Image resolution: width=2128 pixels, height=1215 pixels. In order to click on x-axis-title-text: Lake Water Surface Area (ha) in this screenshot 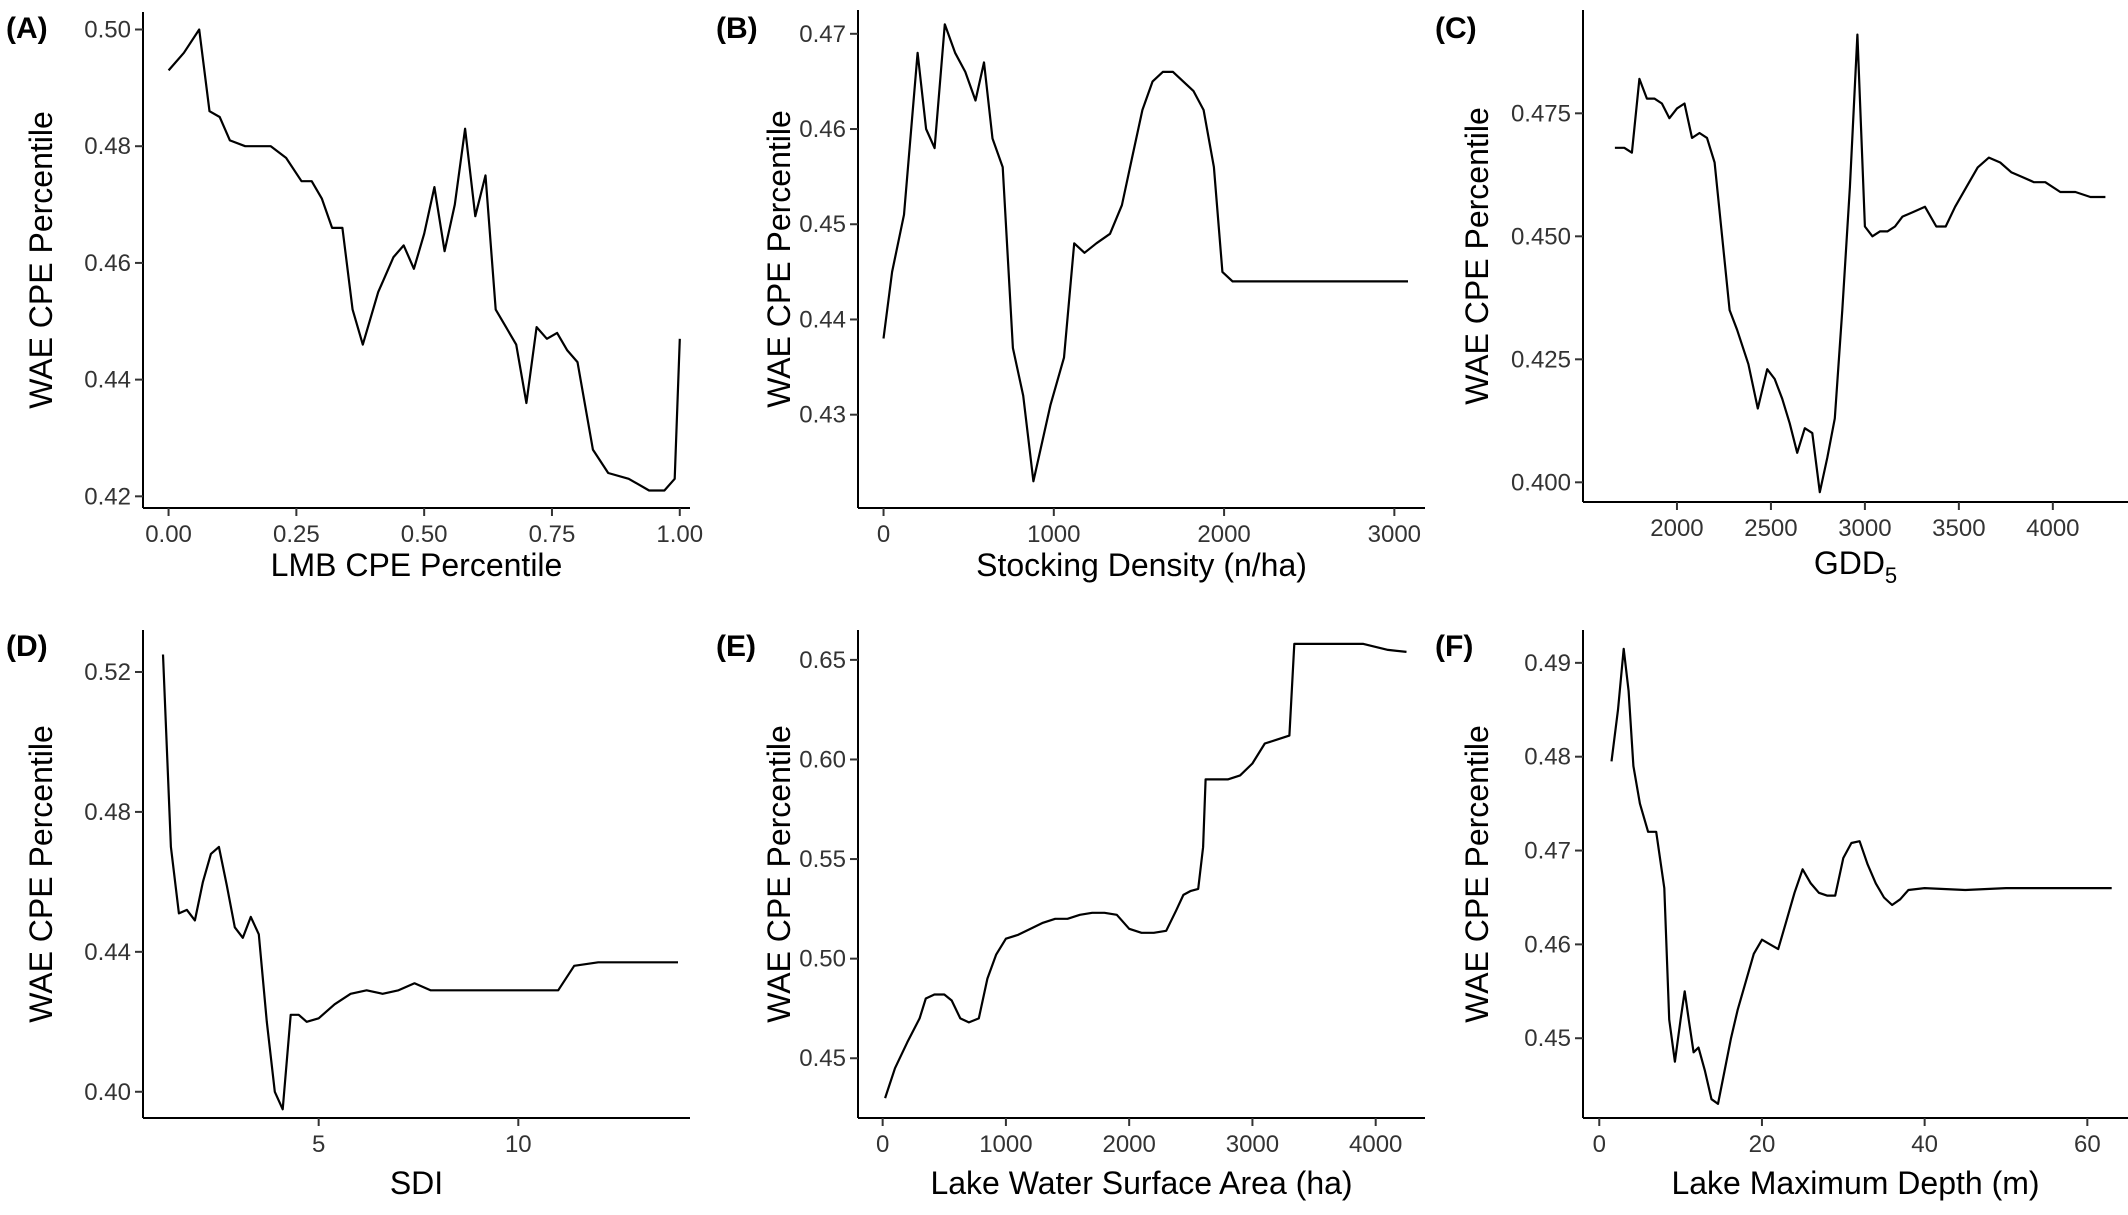, I will do `click(1141, 1183)`.